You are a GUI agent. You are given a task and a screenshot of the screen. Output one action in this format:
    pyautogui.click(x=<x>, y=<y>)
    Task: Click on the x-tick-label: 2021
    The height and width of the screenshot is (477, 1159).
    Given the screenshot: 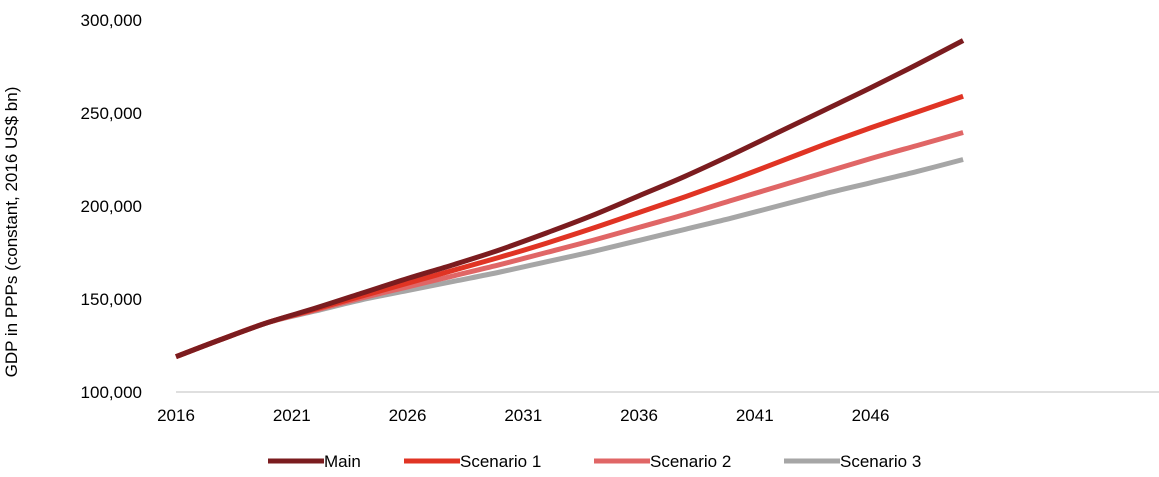 What is the action you would take?
    pyautogui.click(x=292, y=415)
    